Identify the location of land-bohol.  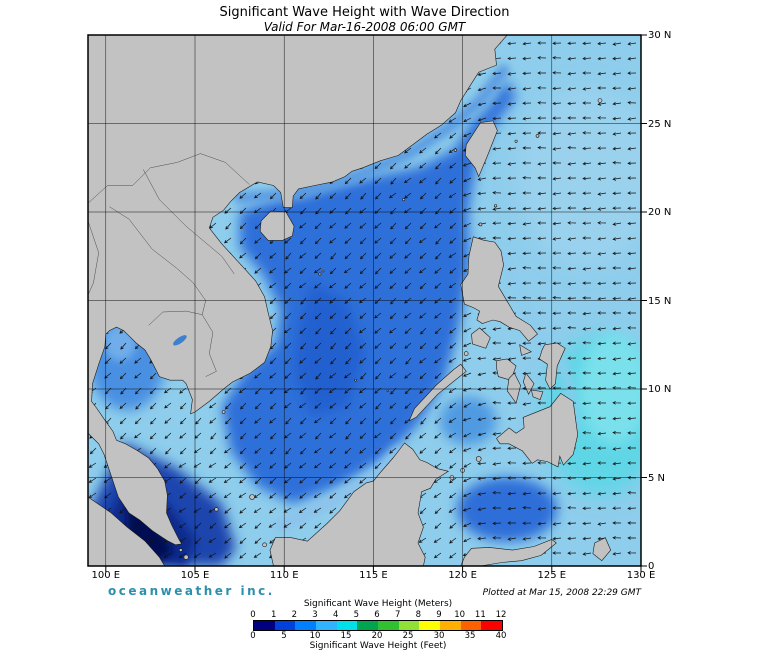
(537, 394).